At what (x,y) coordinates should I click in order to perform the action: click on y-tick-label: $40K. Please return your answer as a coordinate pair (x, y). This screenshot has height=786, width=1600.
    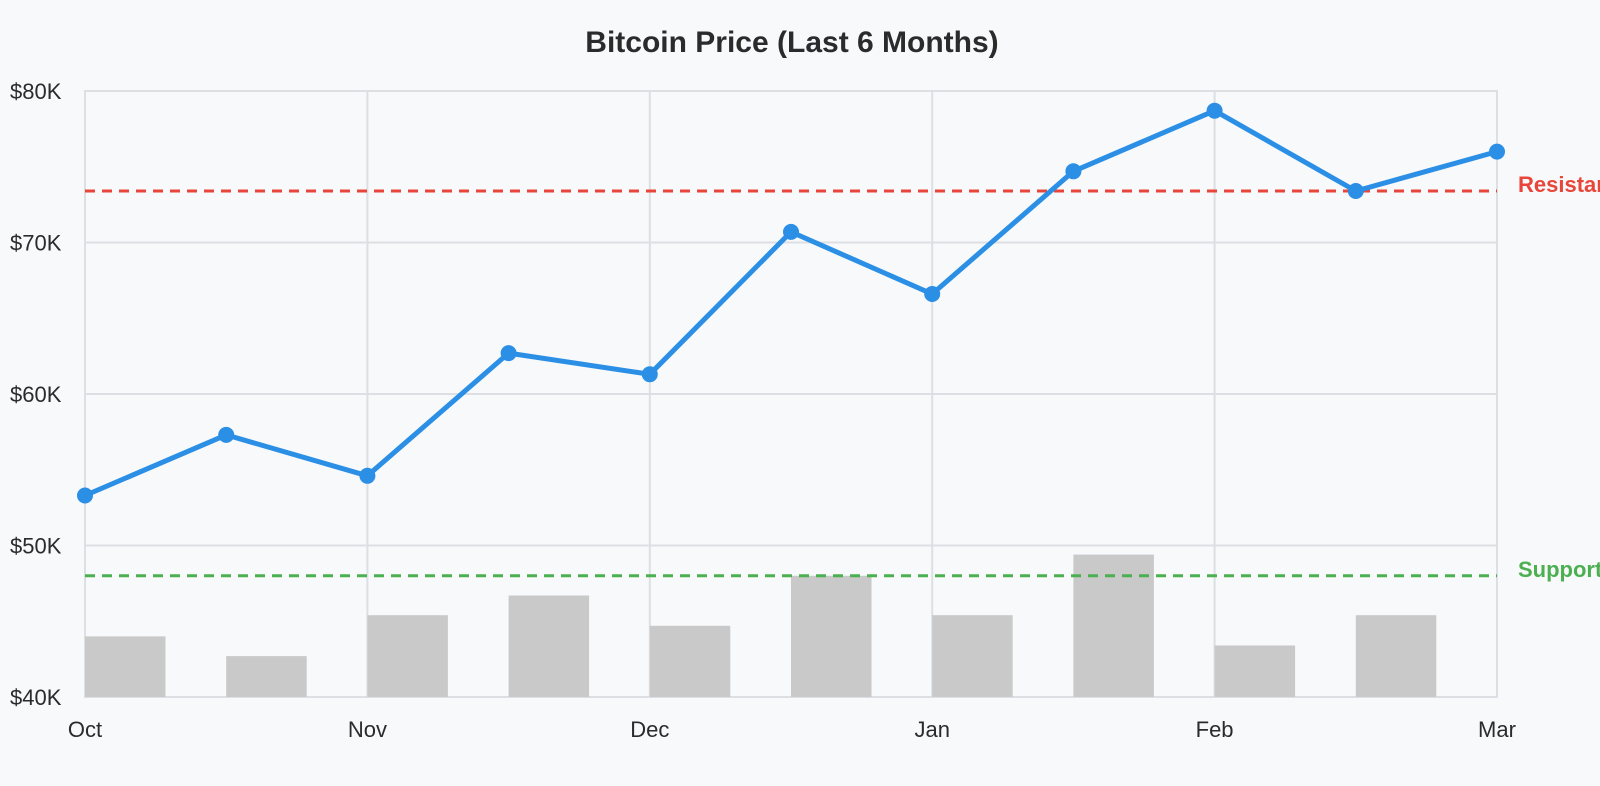
    Looking at the image, I should click on (36, 697).